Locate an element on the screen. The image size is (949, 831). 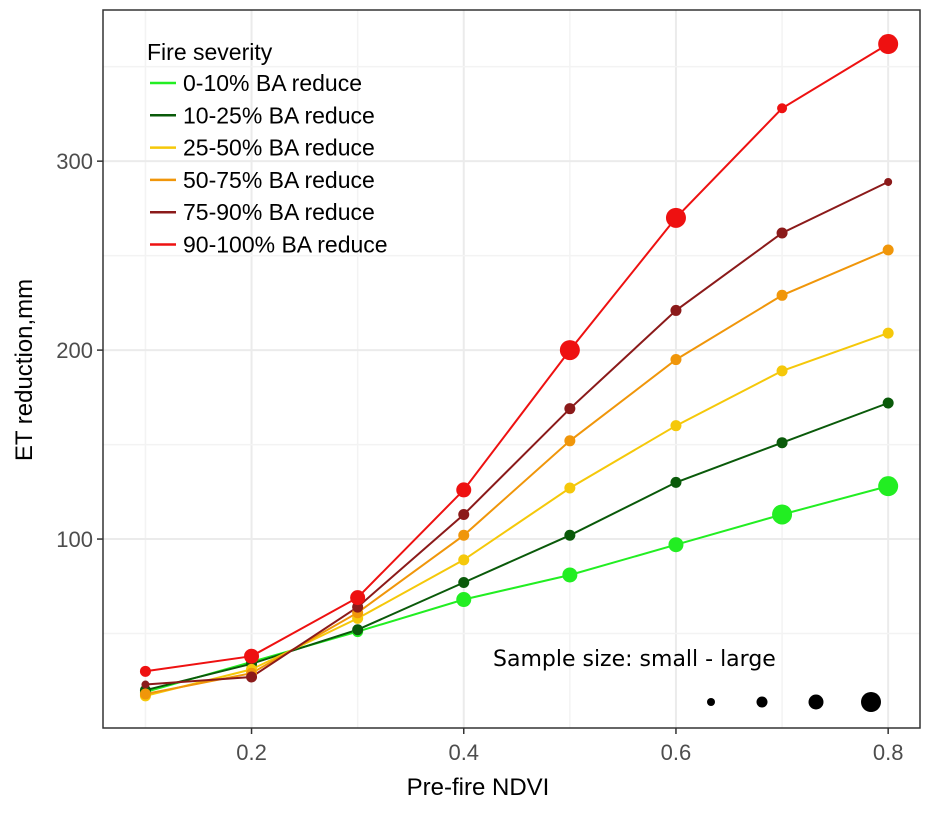
x-axis-title: Pre-fire NDVI is located at coordinates (478, 787).